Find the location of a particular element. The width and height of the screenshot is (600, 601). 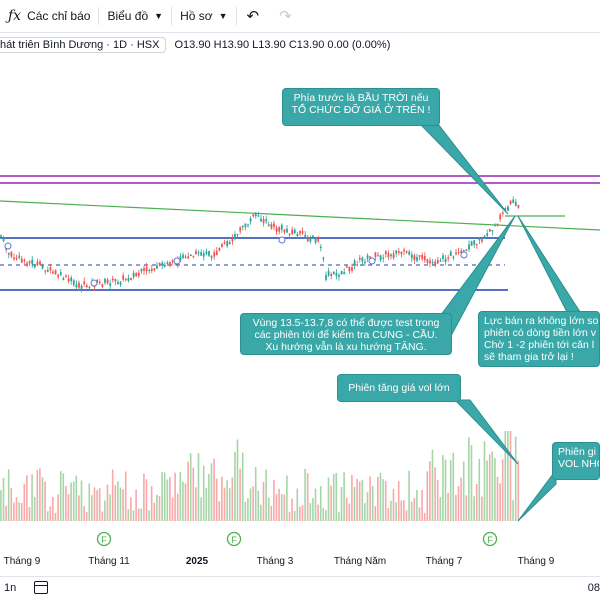

calendar-icon is located at coordinates (41, 587).